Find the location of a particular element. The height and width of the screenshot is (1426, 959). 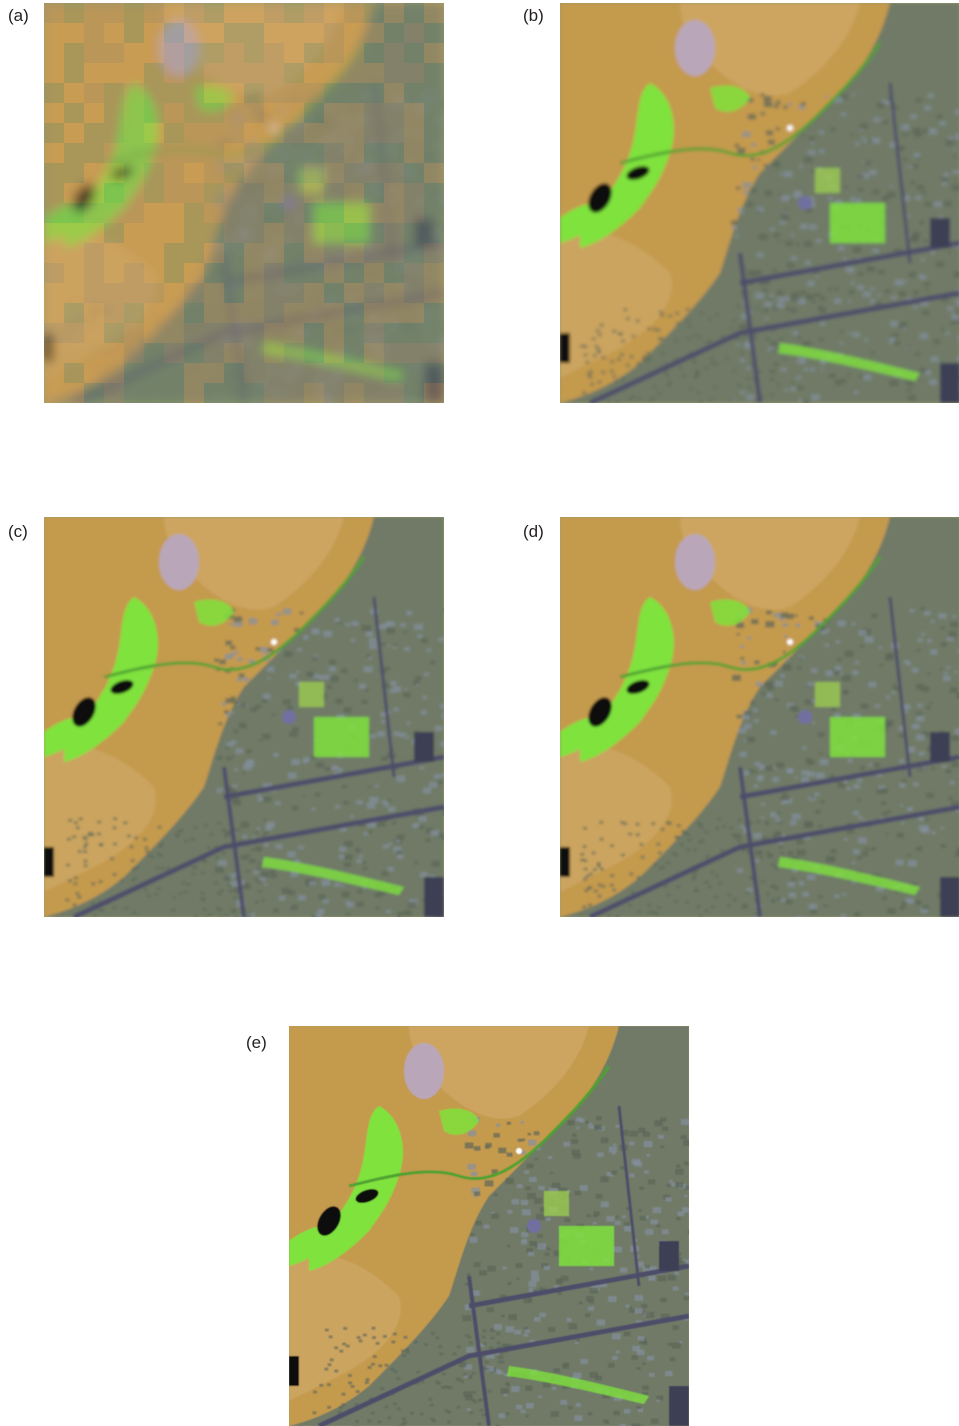

satellite-scene-d is located at coordinates (759, 717).